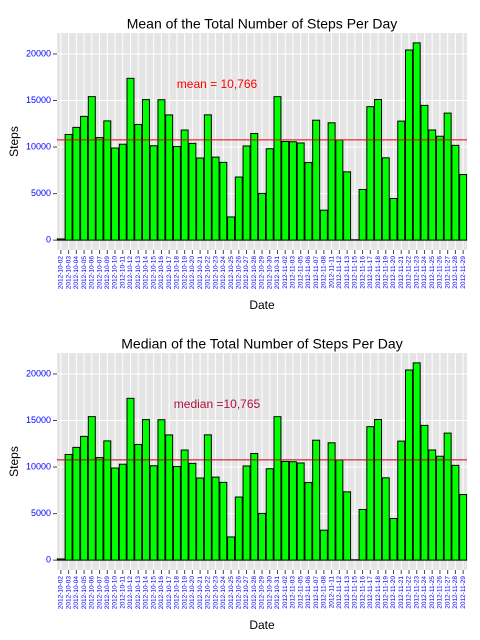  What do you see at coordinates (269, 593) in the screenshot?
I see `x-tick-label: 2012-10-30` at bounding box center [269, 593].